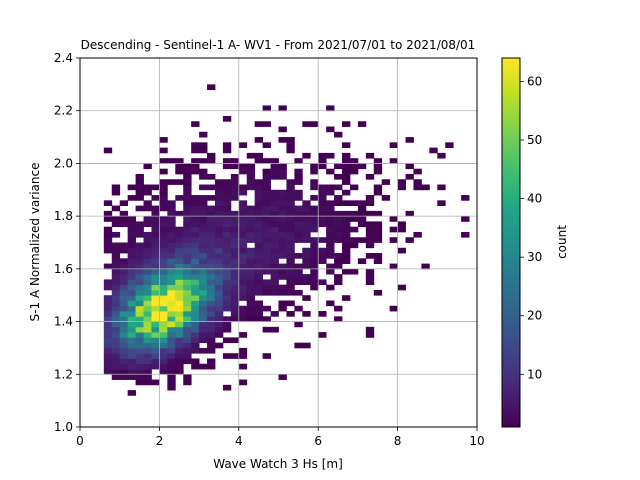 The width and height of the screenshot is (640, 480). What do you see at coordinates (239, 441) in the screenshot?
I see `x-tick-label: 4` at bounding box center [239, 441].